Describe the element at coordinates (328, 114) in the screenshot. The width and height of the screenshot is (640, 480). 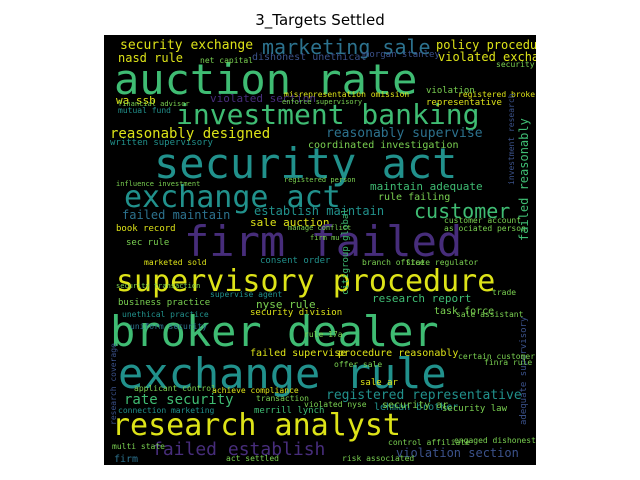
I see `word-investment-banking: investment banking` at that location.